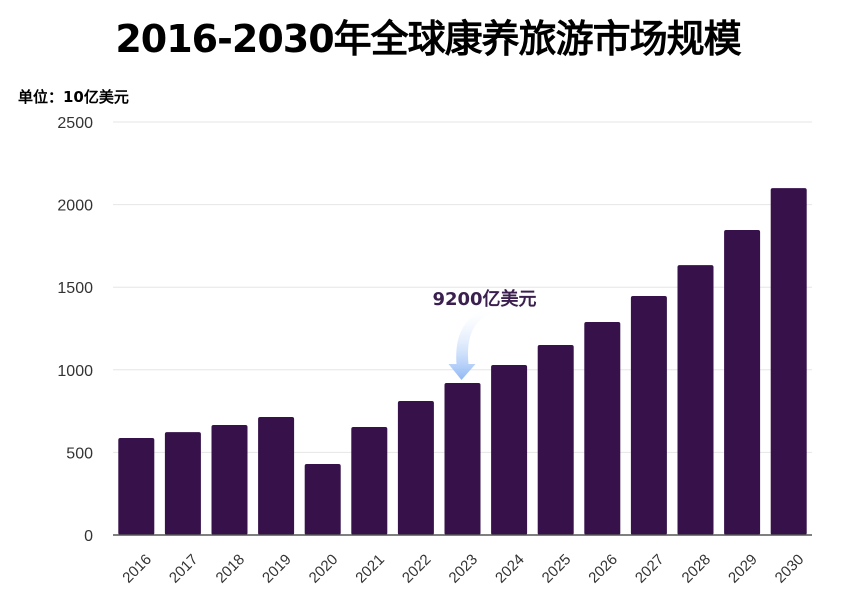  What do you see at coordinates (648, 415) in the screenshot?
I see `bar-2027` at bounding box center [648, 415].